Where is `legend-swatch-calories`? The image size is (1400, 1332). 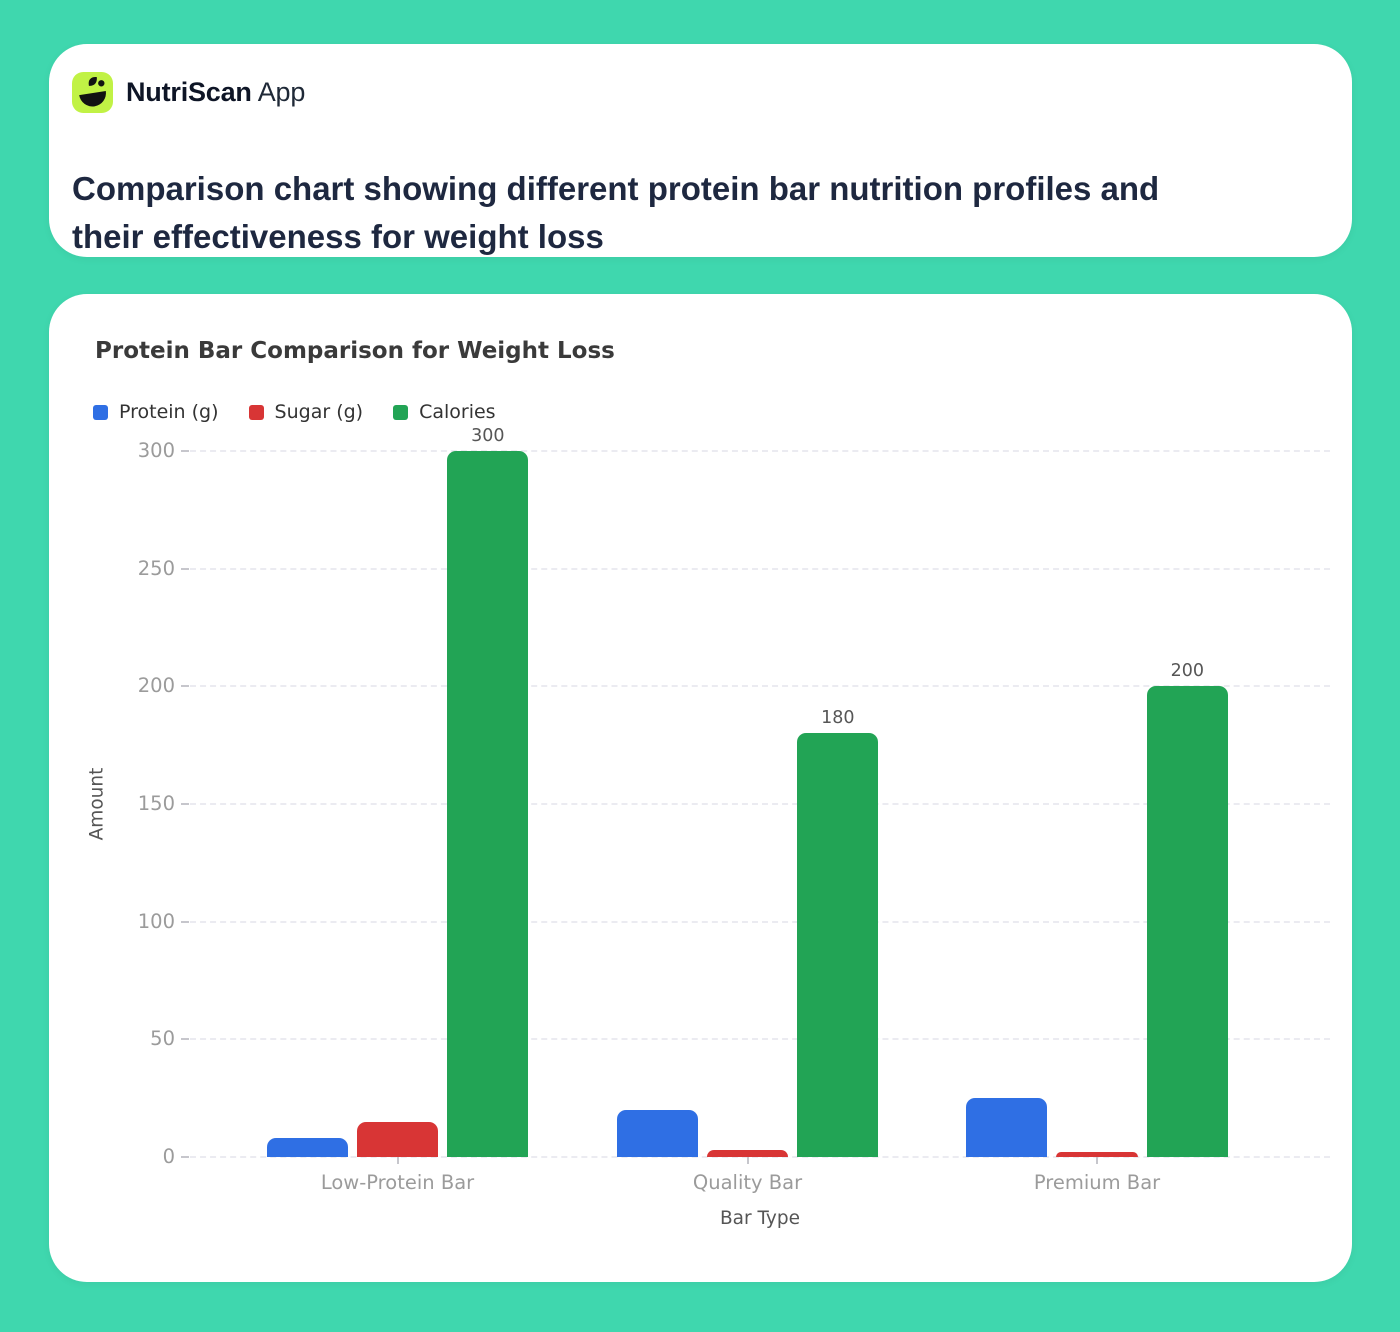
legend-swatch-calories is located at coordinates (401, 412).